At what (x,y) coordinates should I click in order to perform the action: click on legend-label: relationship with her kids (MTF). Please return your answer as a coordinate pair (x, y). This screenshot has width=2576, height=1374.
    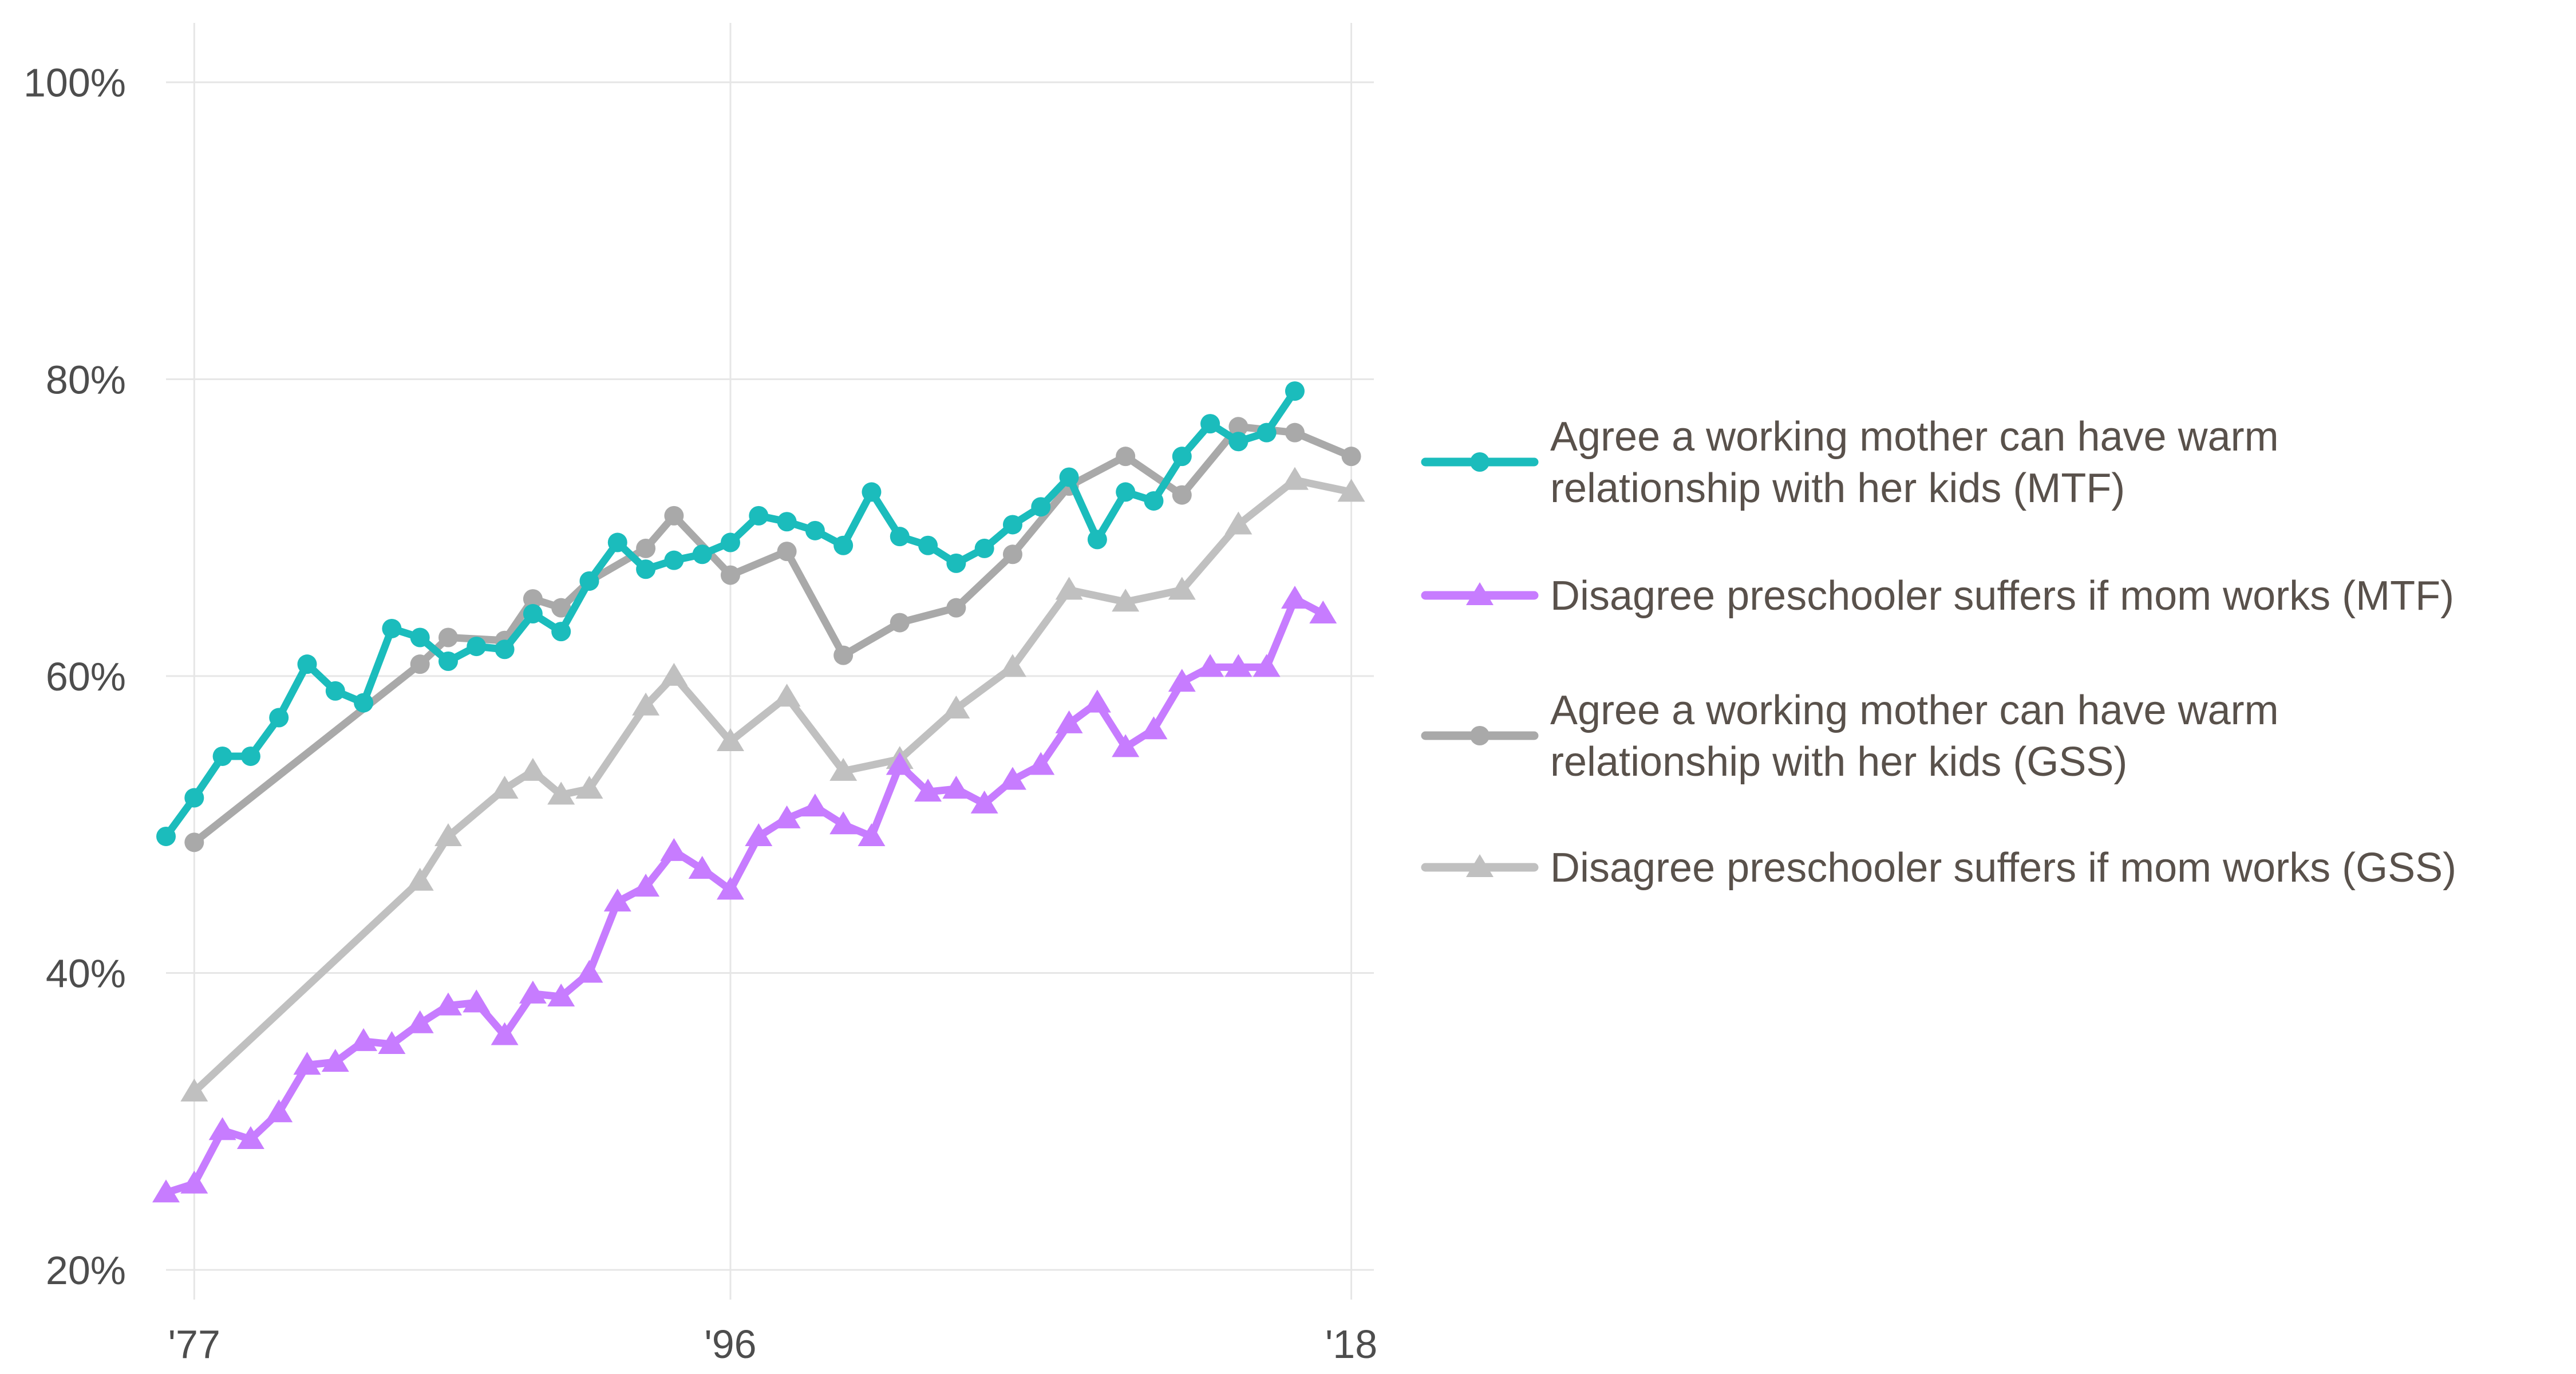
    Looking at the image, I should click on (1837, 488).